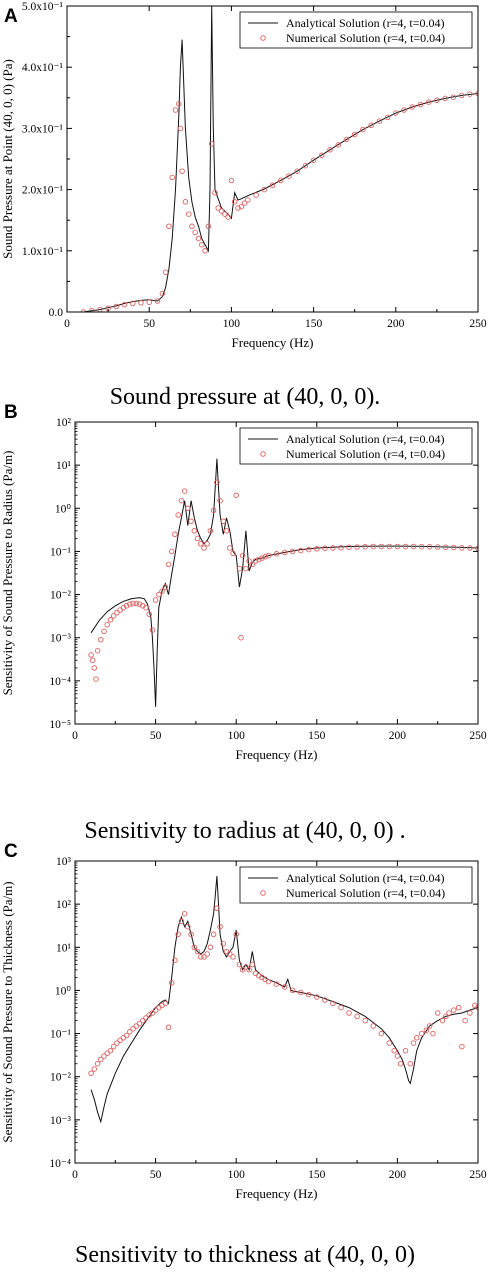 The height and width of the screenshot is (1278, 491). I want to click on y-tick-label: 10⁻¹, so click(61, 1035).